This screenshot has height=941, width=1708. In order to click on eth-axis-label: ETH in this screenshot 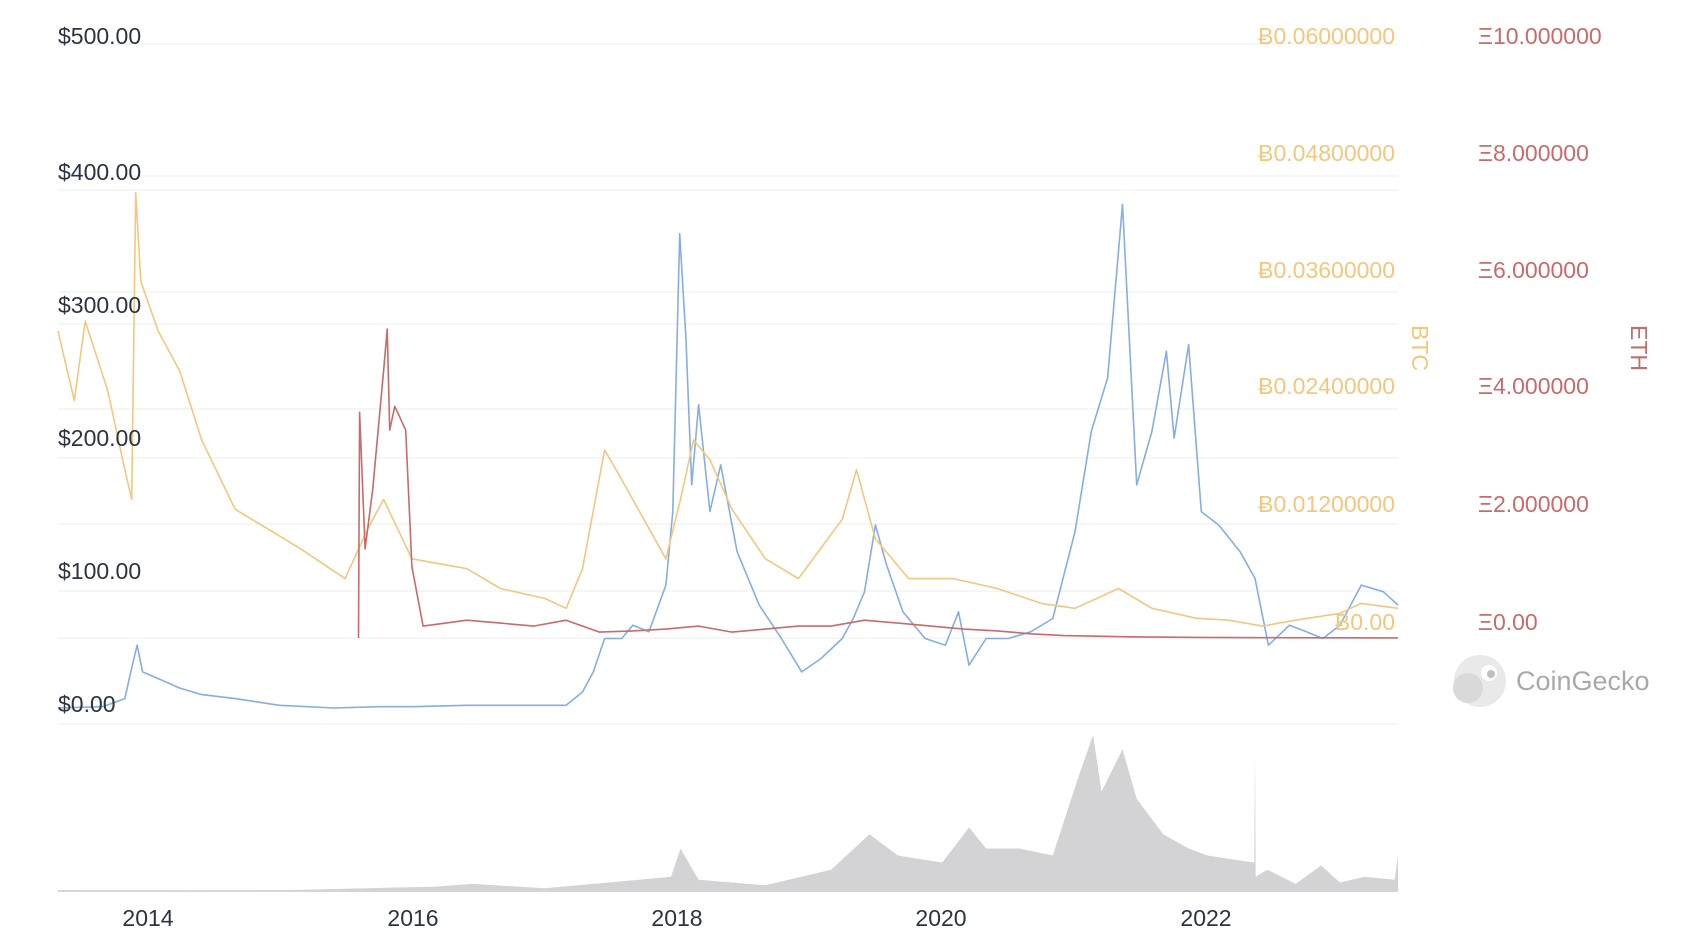, I will do `click(1639, 348)`.